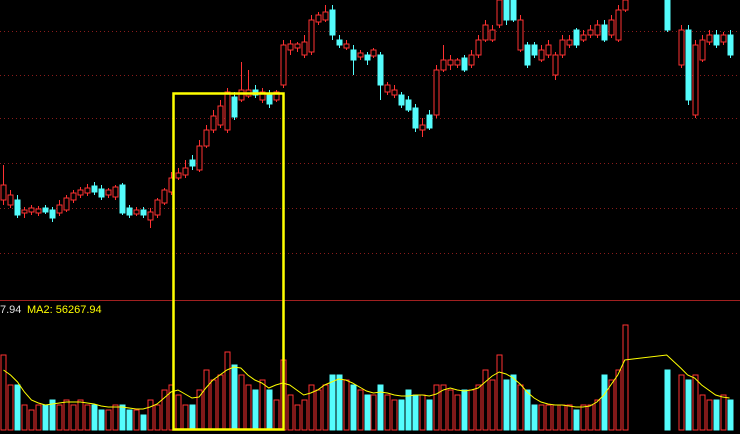 The height and width of the screenshot is (434, 740). I want to click on ma1-label: 7.94, so click(10, 310).